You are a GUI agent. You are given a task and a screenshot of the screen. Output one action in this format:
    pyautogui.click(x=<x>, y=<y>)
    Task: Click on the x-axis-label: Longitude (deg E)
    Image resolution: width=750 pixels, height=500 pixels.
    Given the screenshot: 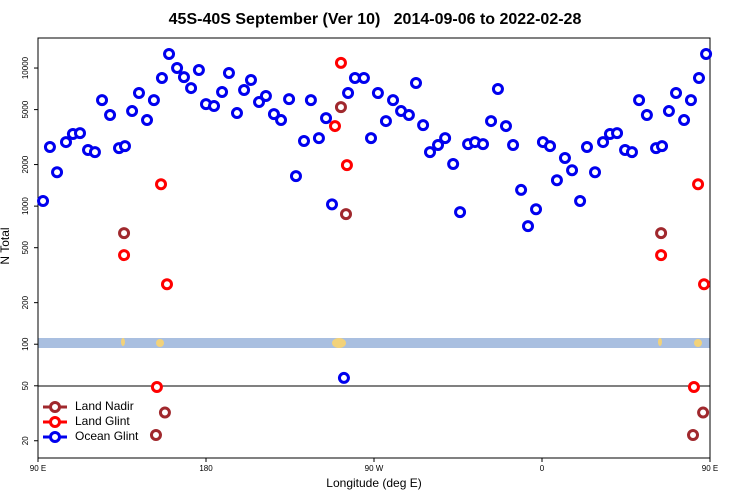 What is the action you would take?
    pyautogui.click(x=373, y=483)
    